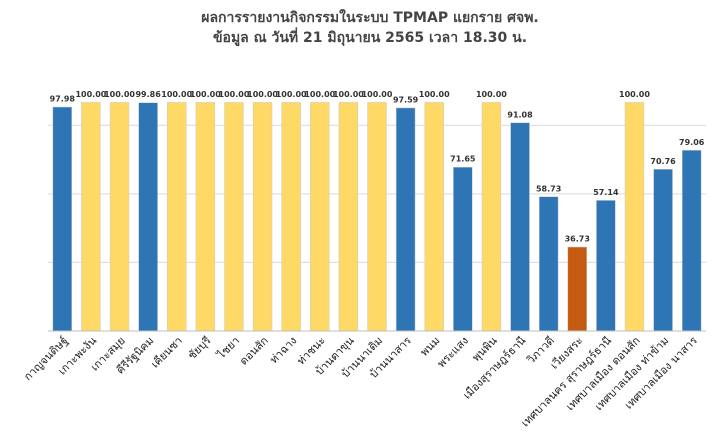 This screenshot has height=443, width=713. What do you see at coordinates (254, 351) in the screenshot?
I see `x-tick-label: ดอนสัก` at bounding box center [254, 351].